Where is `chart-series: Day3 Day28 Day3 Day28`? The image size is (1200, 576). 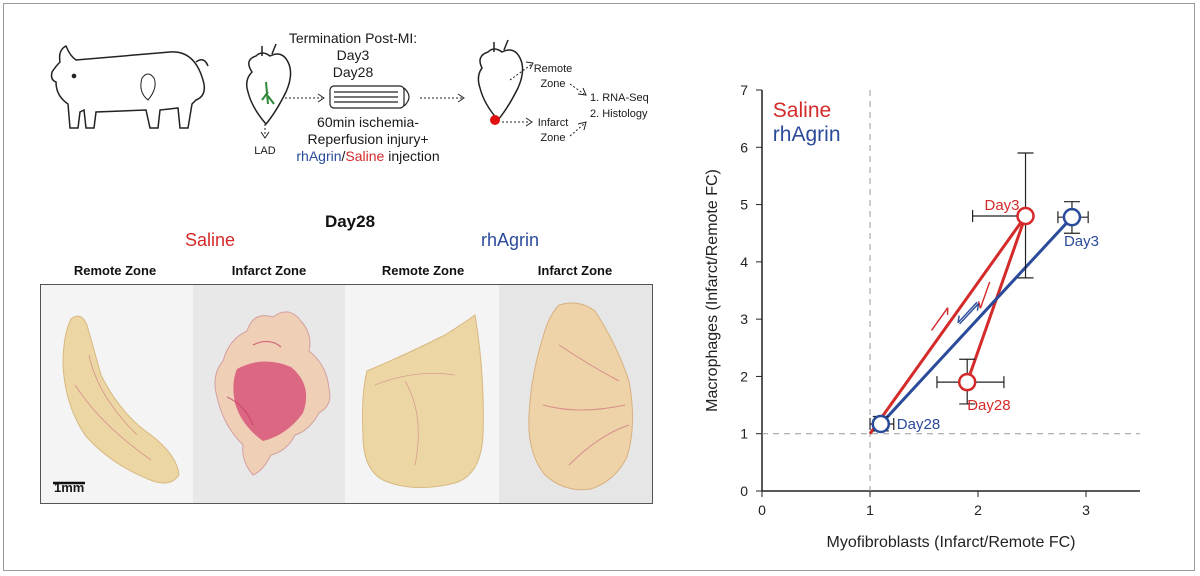 chart-series: Day3 Day28 Day3 Day28 is located at coordinates (983, 293).